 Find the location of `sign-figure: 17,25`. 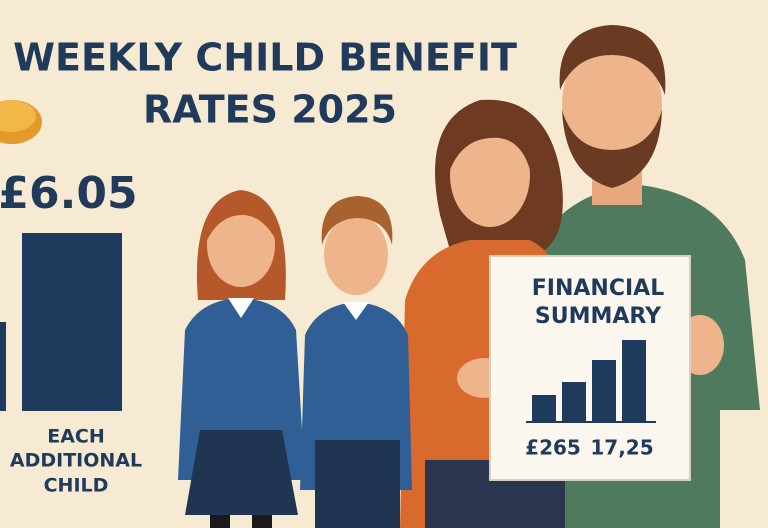

sign-figure: 17,25 is located at coordinates (621, 448).